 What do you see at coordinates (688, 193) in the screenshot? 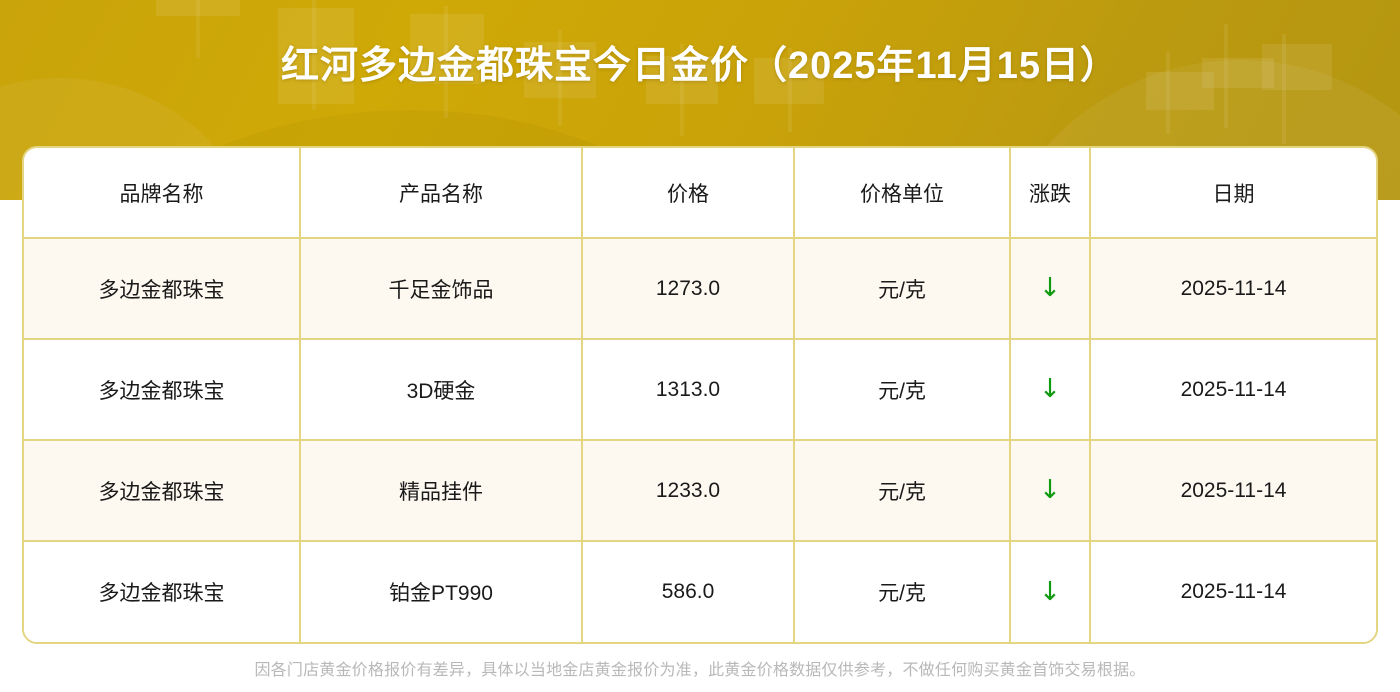
I see `column-header-price: 价格` at bounding box center [688, 193].